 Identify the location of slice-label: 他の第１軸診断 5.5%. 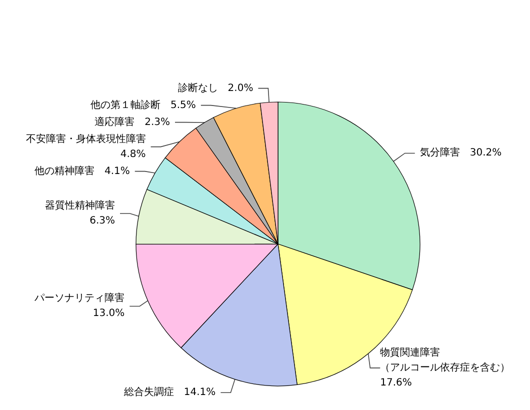
(143, 104).